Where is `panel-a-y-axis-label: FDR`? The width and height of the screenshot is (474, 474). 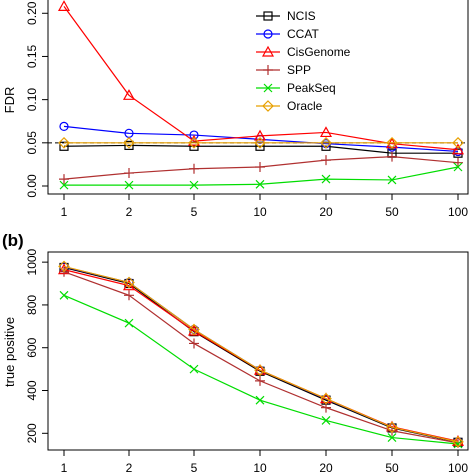
panel-a-y-axis-label: FDR is located at coordinates (9, 100).